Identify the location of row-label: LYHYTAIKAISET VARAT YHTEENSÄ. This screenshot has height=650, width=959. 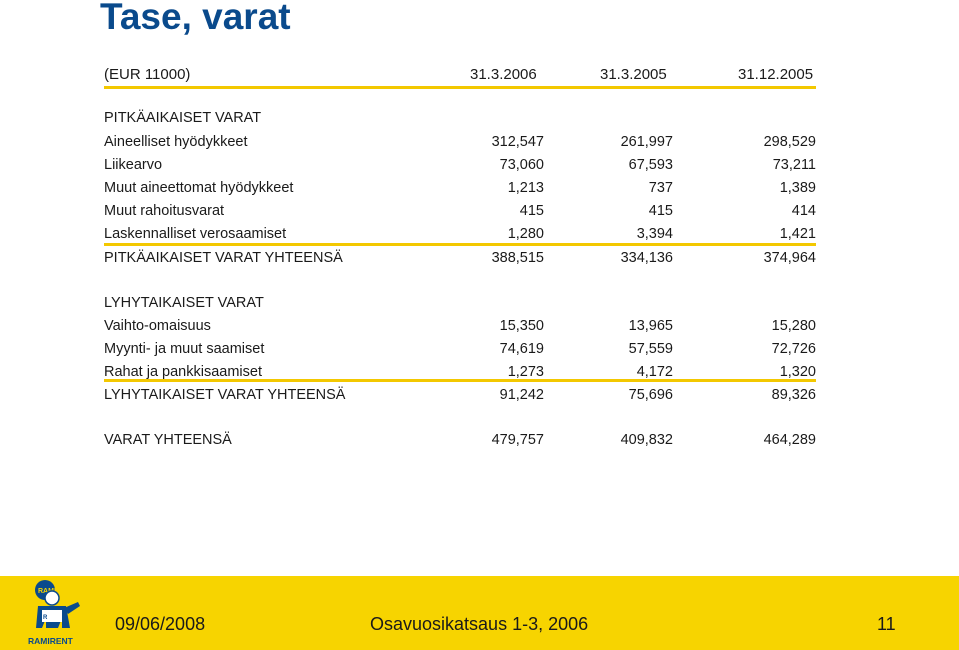
(225, 395).